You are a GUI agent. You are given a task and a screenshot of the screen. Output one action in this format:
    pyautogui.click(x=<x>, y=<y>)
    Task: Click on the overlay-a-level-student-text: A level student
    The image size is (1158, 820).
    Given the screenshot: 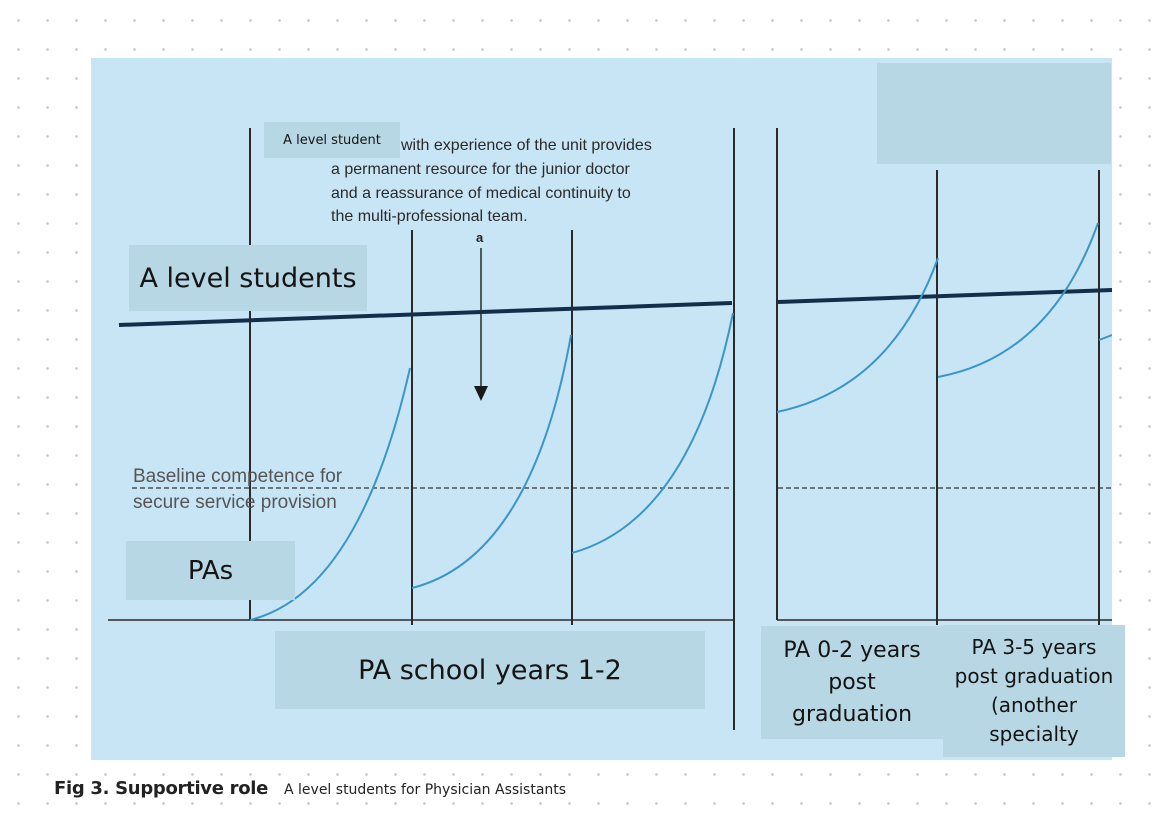 What is the action you would take?
    pyautogui.click(x=332, y=140)
    